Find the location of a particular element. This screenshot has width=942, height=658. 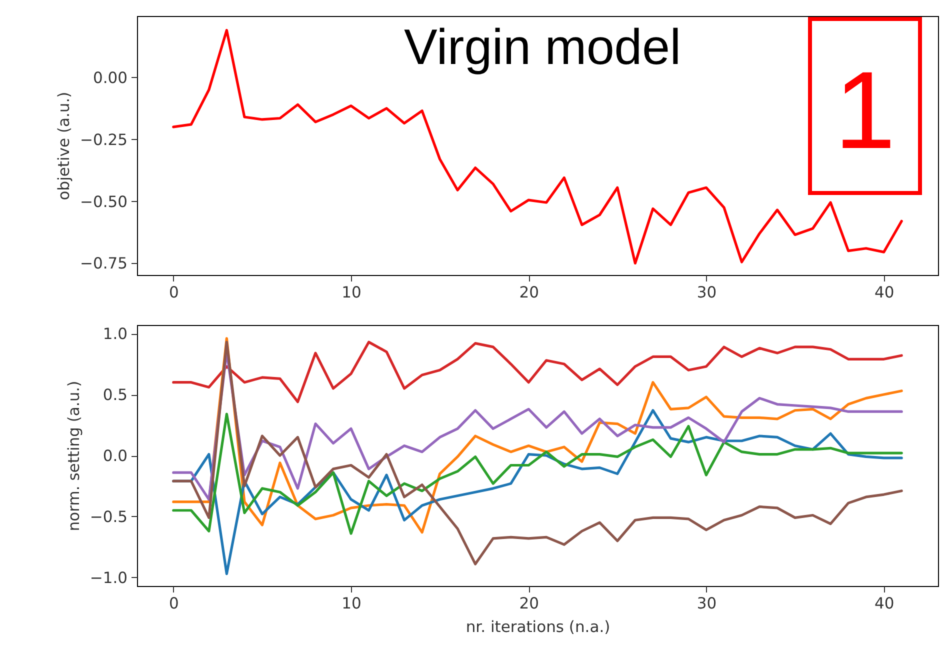

y-axis-title: norm. setting (a.u.) is located at coordinates (73, 456).